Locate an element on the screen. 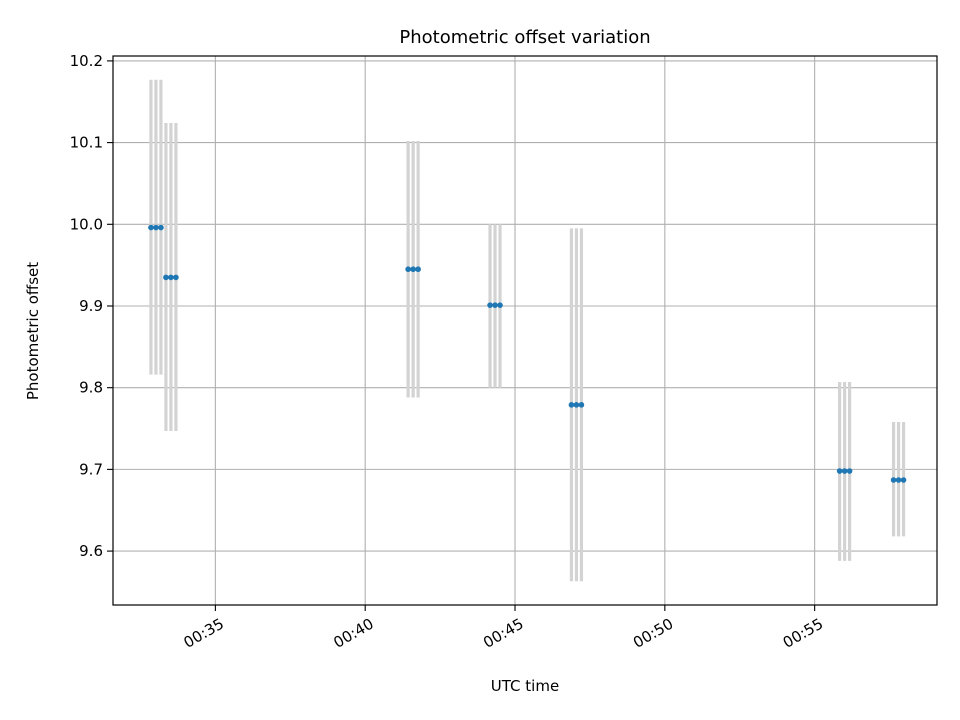  chart-title: Photometric offset variation is located at coordinates (524, 37).